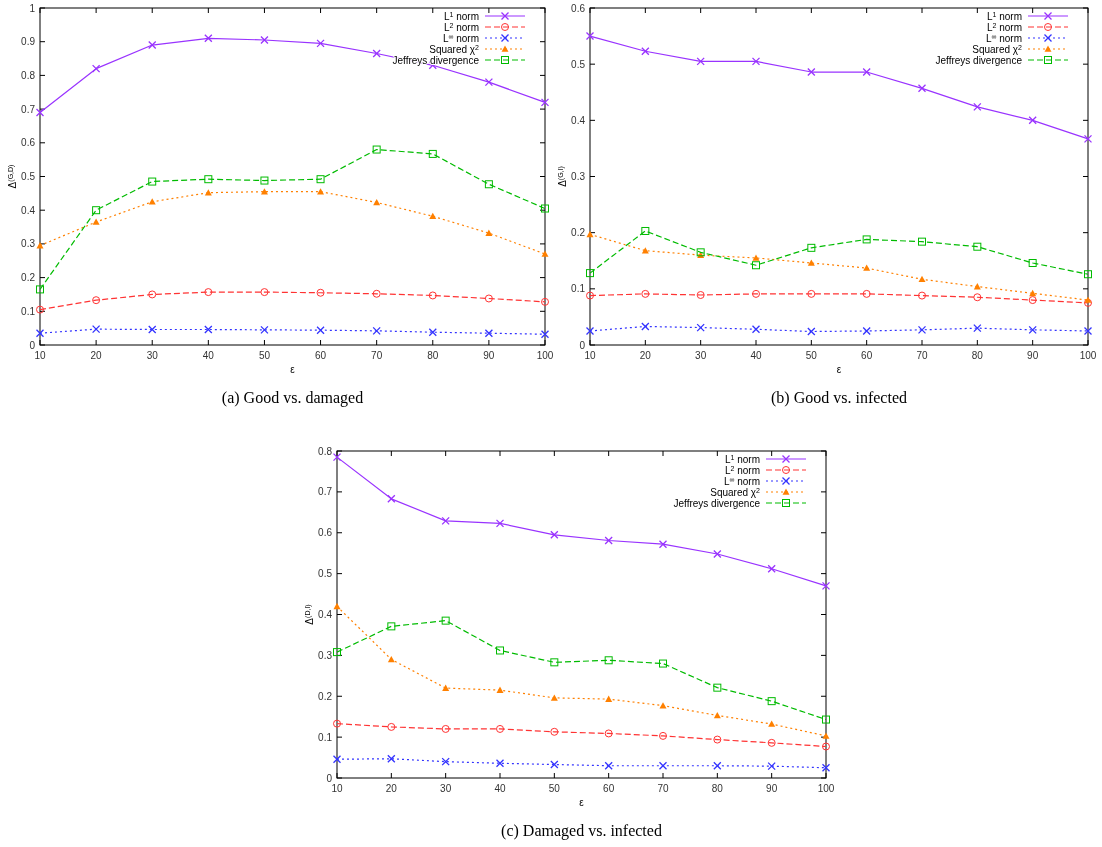 The height and width of the screenshot is (847, 1102). Describe the element at coordinates (1004, 16) in the screenshot. I see `legend-label: L$^{1}$ norm` at that location.